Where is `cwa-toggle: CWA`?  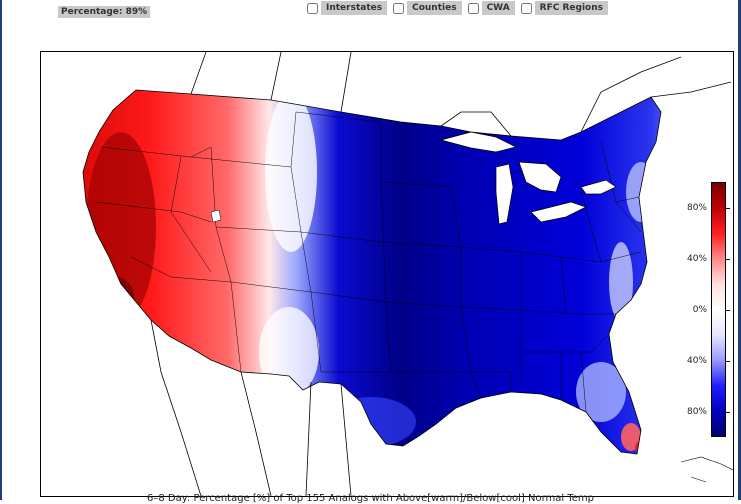 cwa-toggle: CWA is located at coordinates (491, 8).